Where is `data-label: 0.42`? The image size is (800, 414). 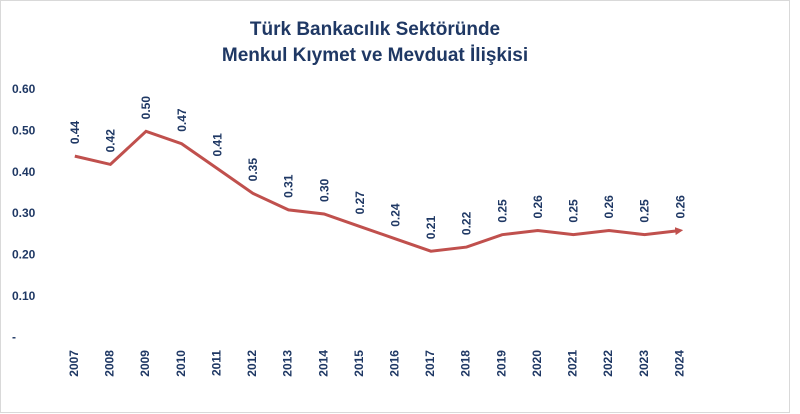 data-label: 0.42 is located at coordinates (111, 141).